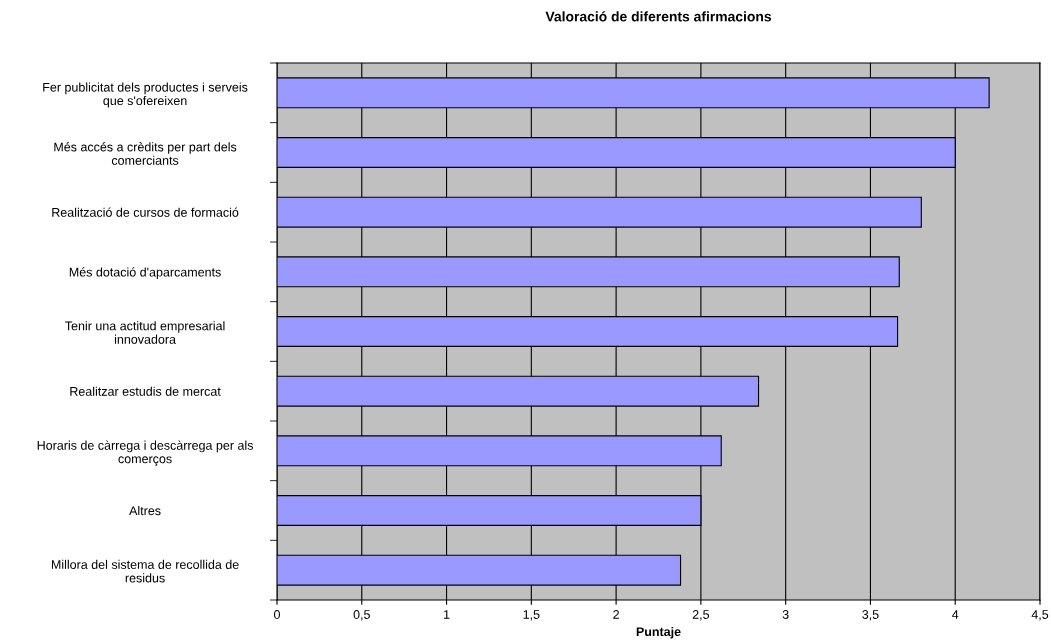 The image size is (1051, 644). Describe the element at coordinates (955, 614) in the screenshot. I see `x-tick-label: 4` at that location.